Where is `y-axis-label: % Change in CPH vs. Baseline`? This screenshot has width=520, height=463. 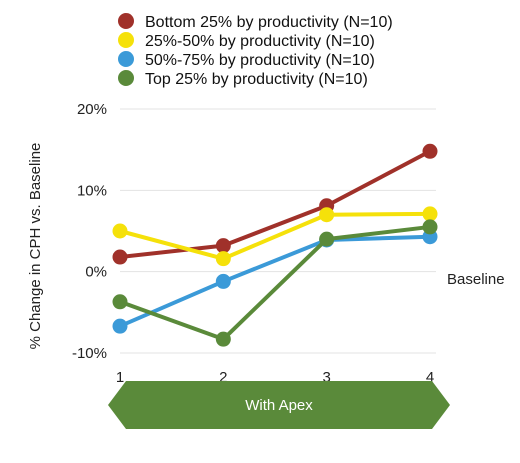 y-axis-label: % Change in CPH vs. Baseline is located at coordinates (35, 246).